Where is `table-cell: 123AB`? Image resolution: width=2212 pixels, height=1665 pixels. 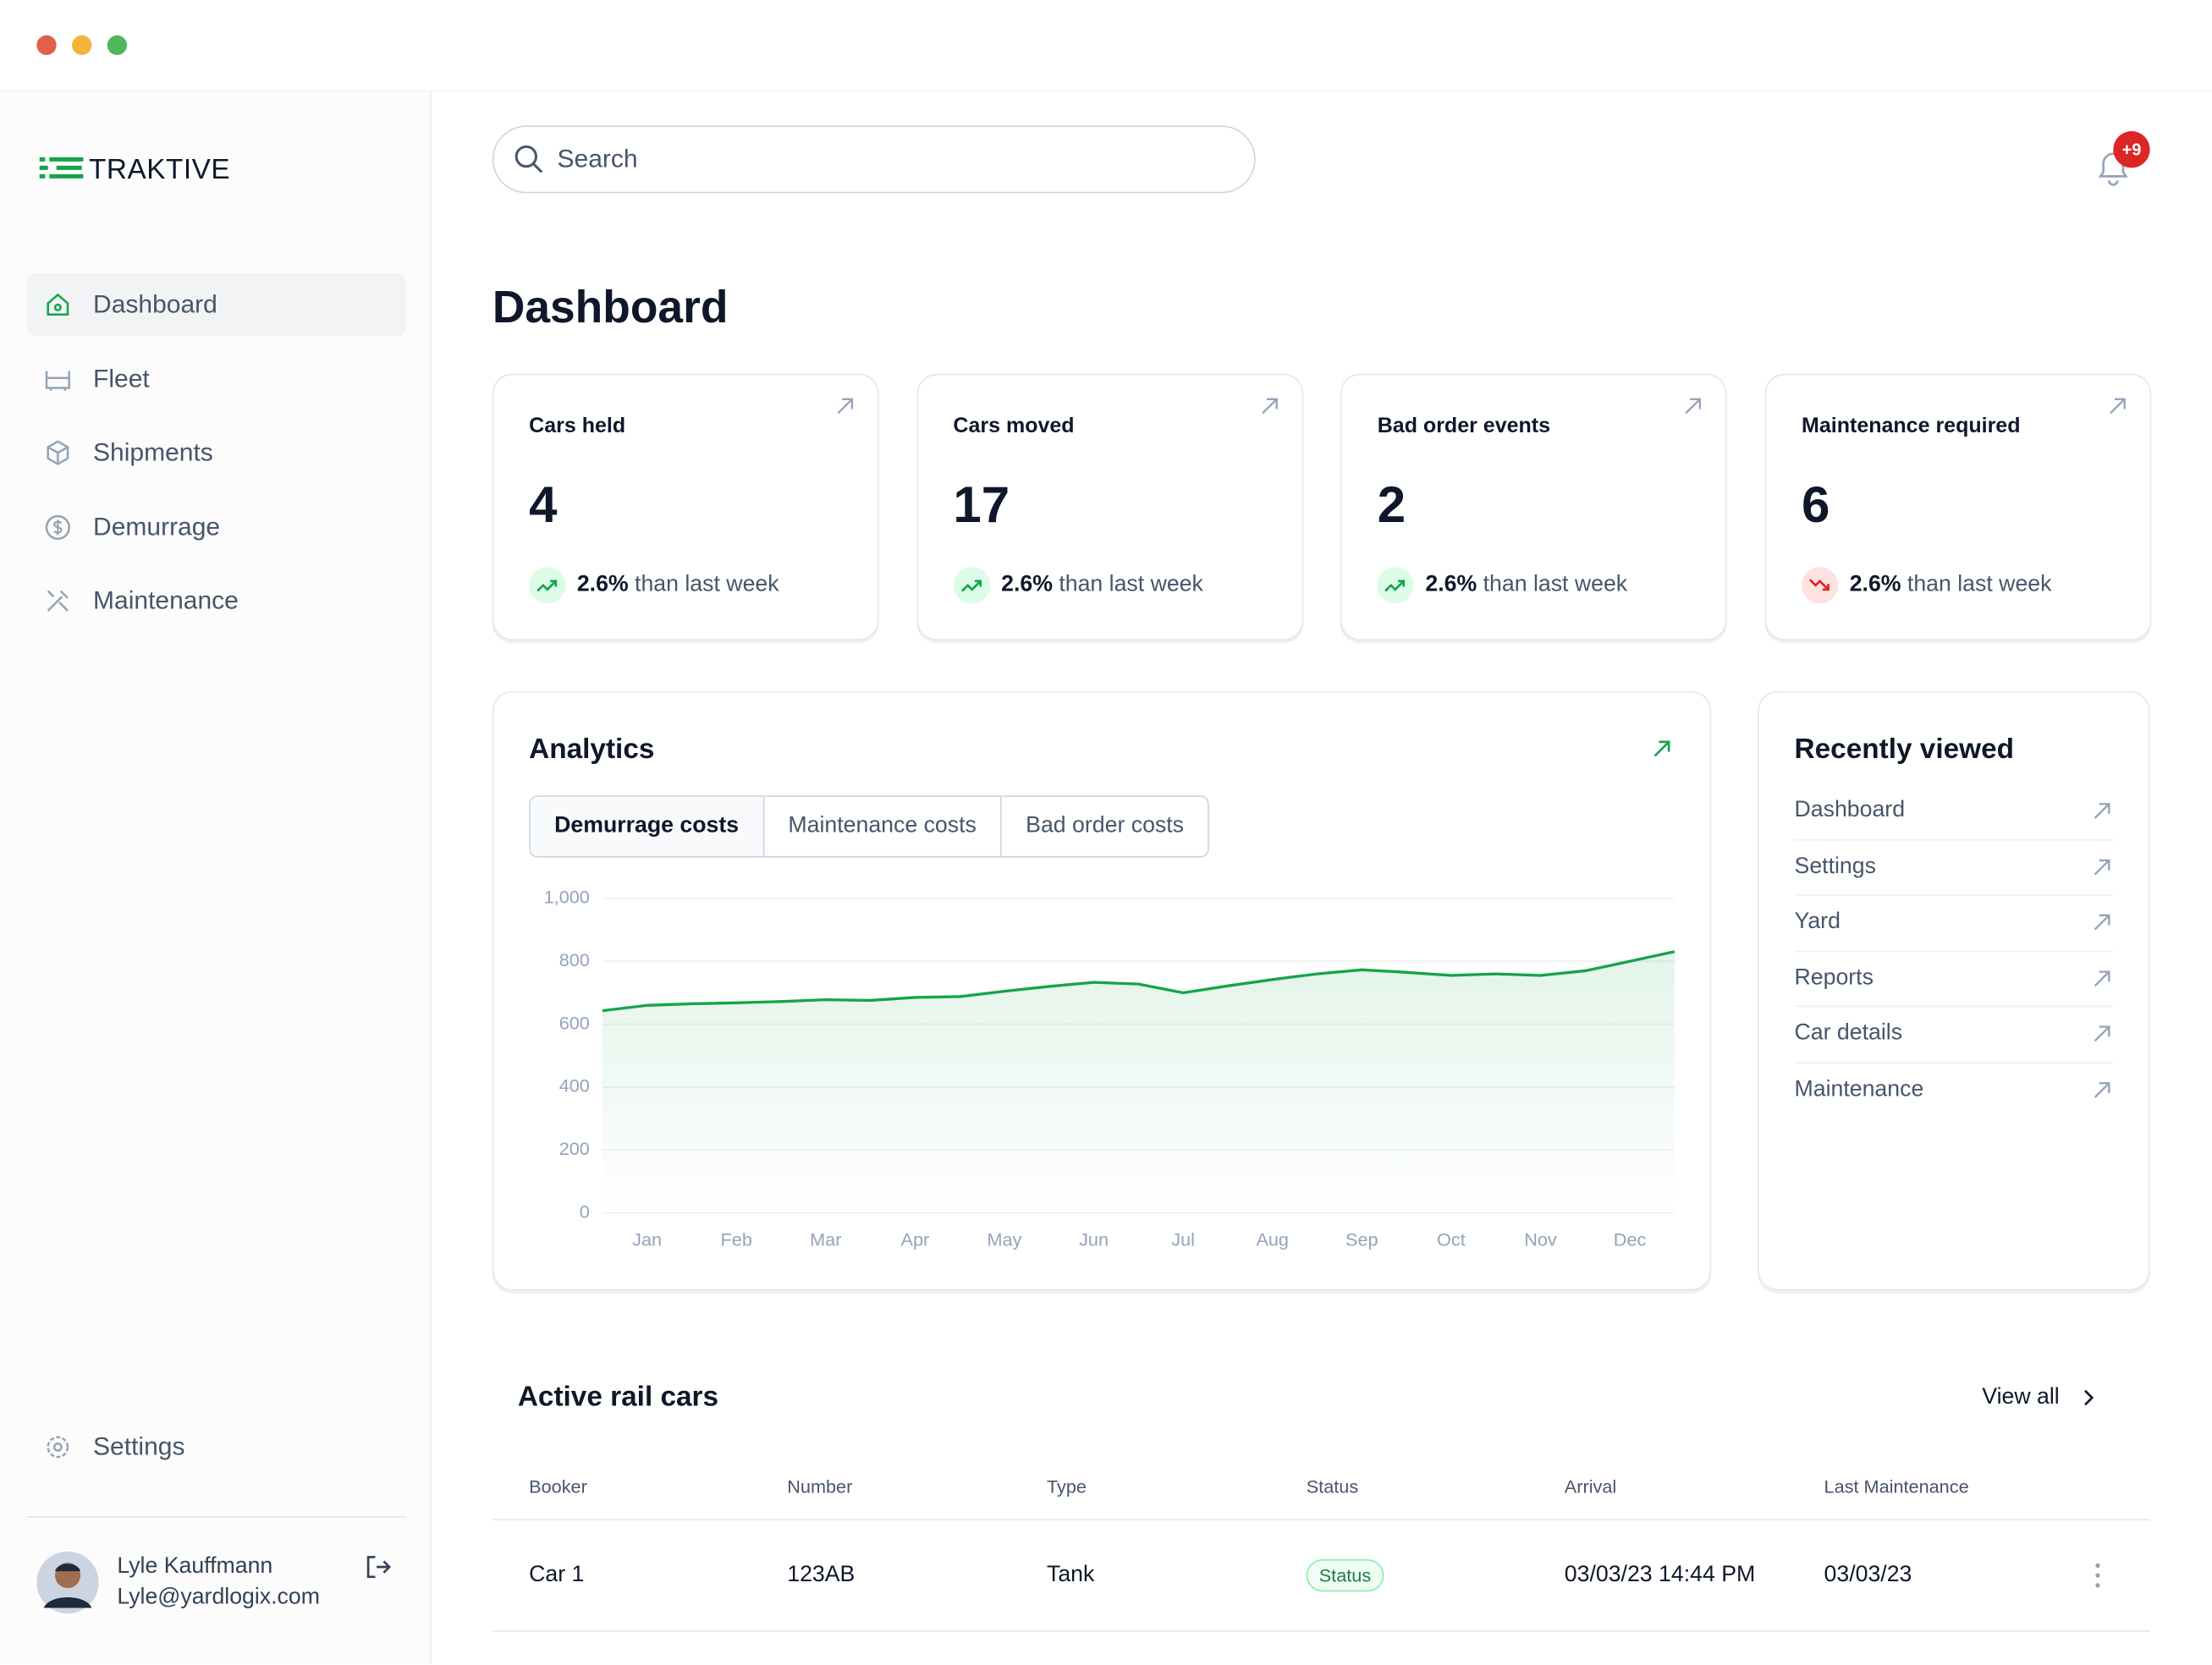
table-cell: 123AB is located at coordinates (821, 1575).